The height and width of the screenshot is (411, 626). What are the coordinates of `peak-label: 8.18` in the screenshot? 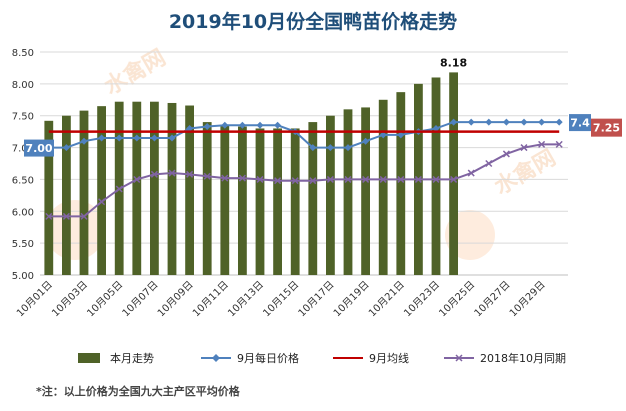 It's located at (453, 62).